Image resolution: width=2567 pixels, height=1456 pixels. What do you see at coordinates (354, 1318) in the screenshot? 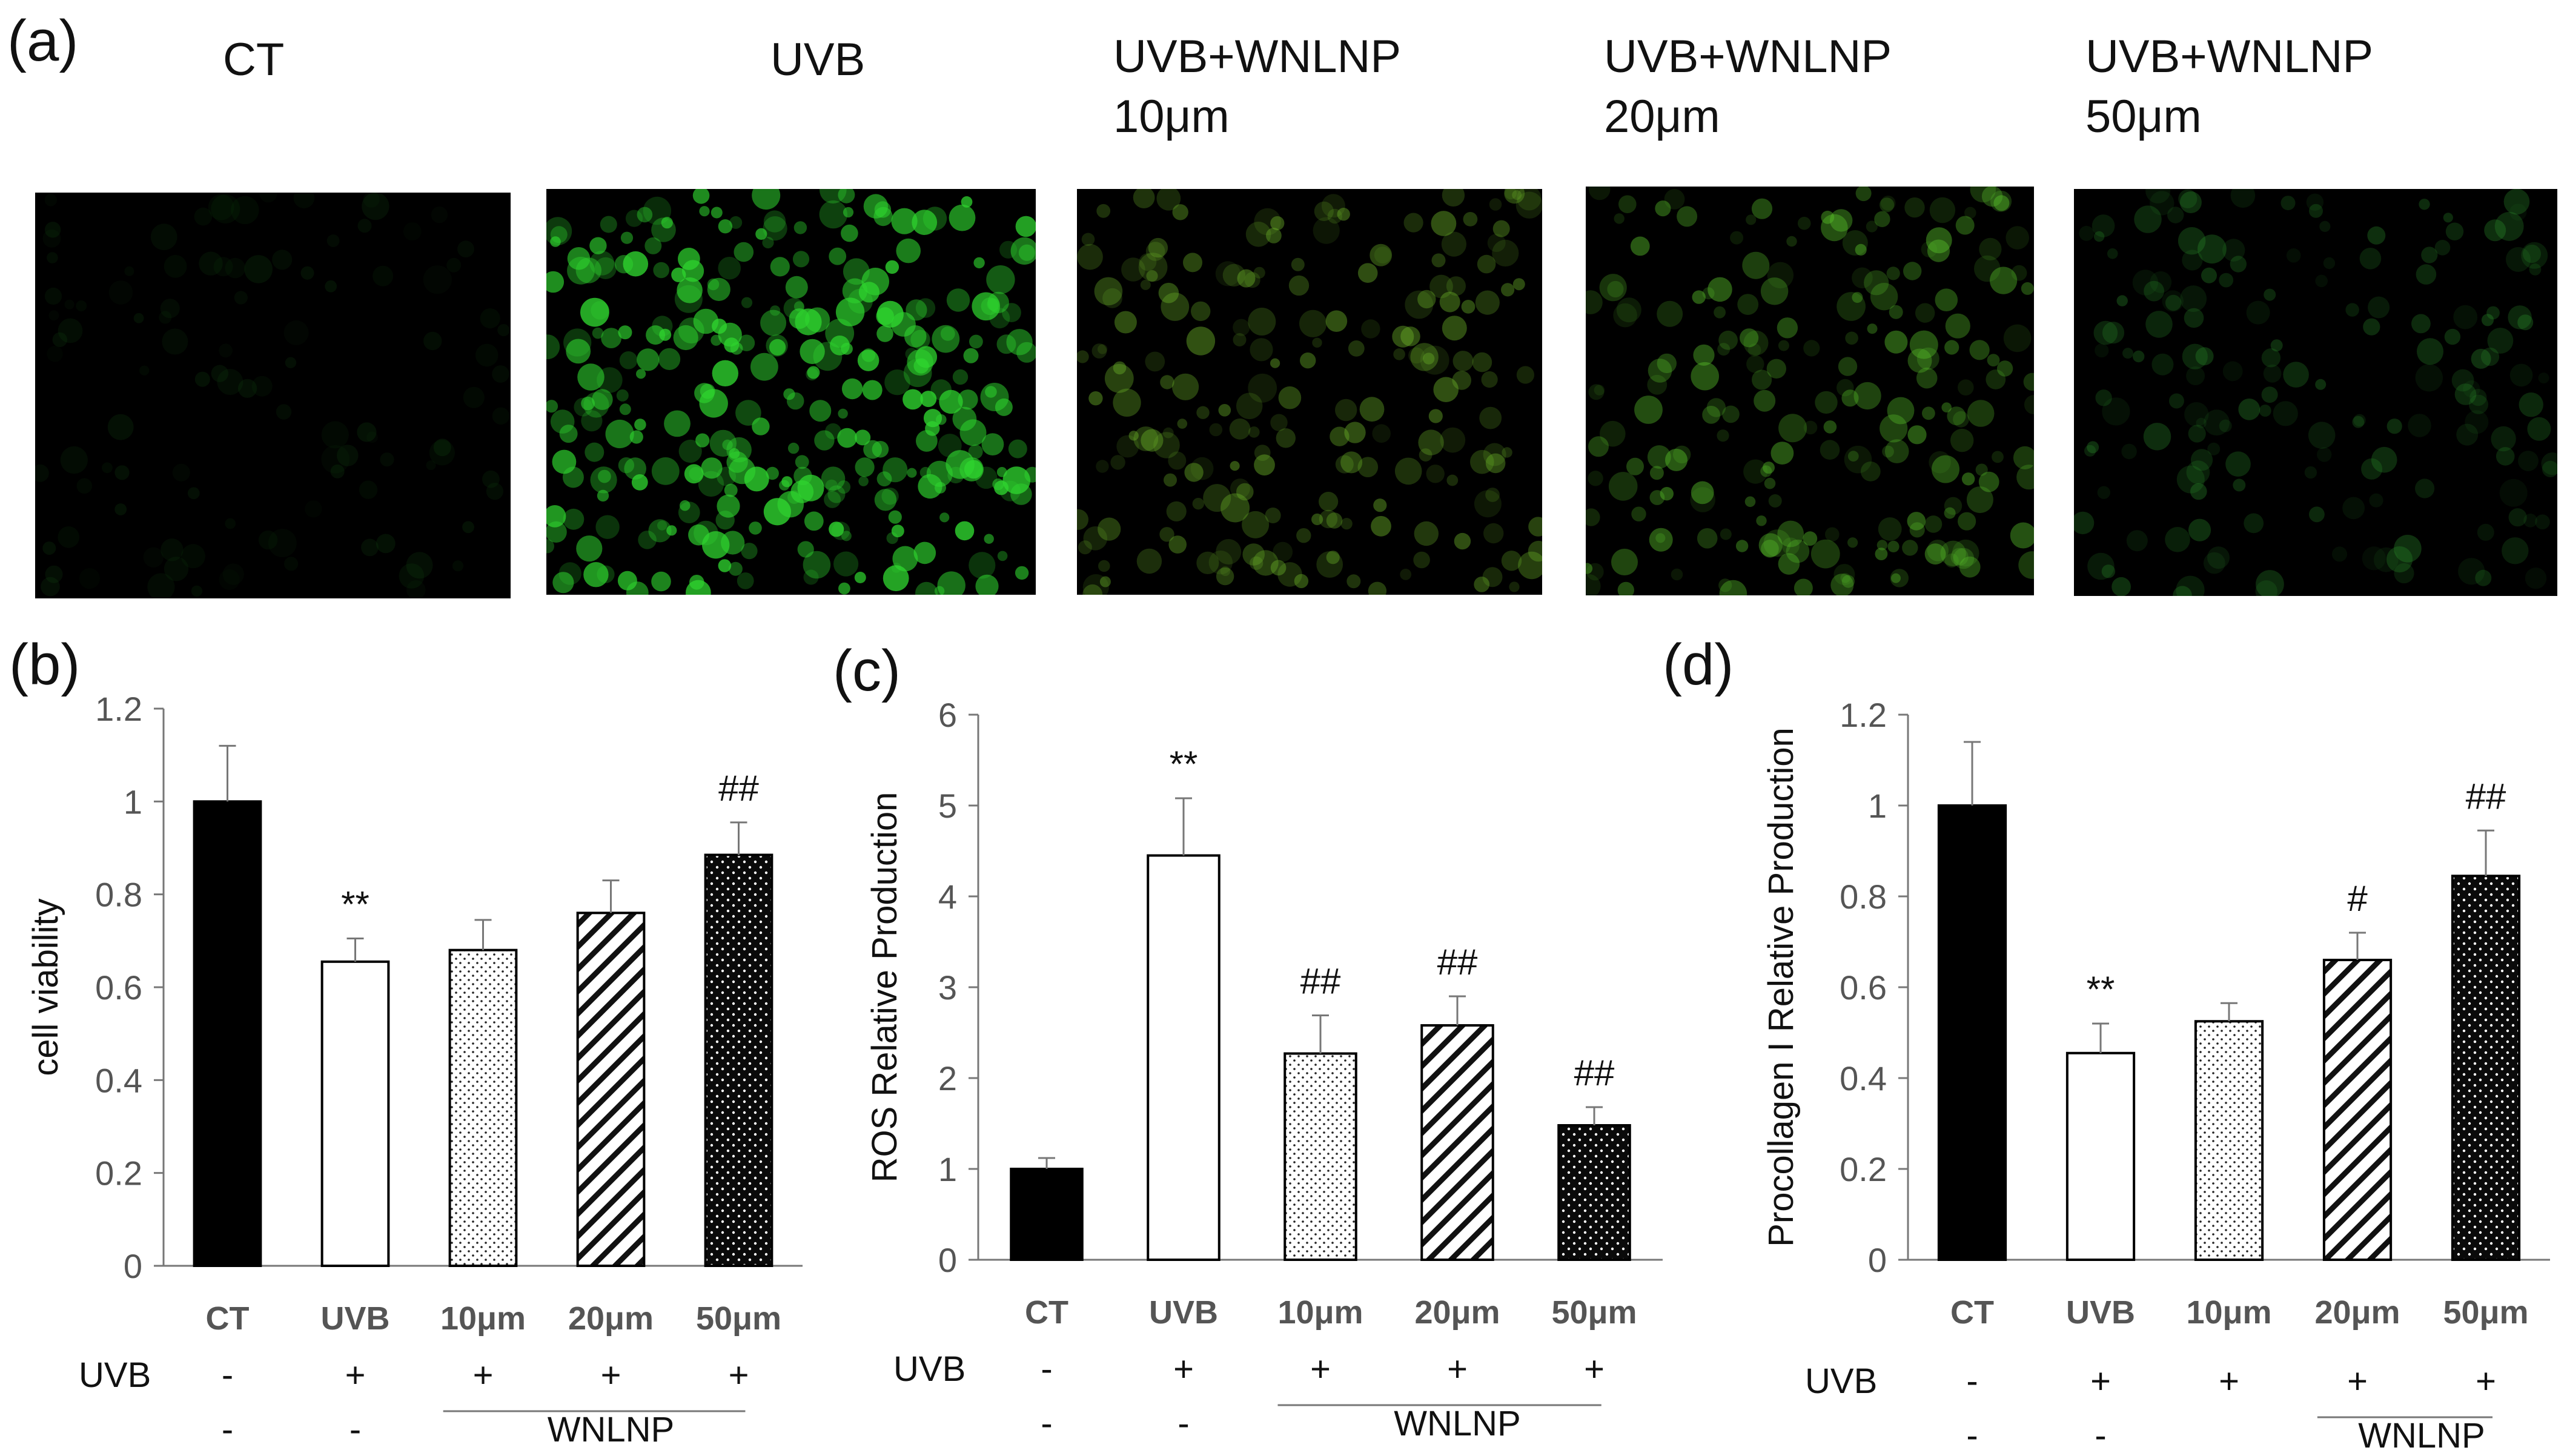
I see `category-label: UVB` at bounding box center [354, 1318].